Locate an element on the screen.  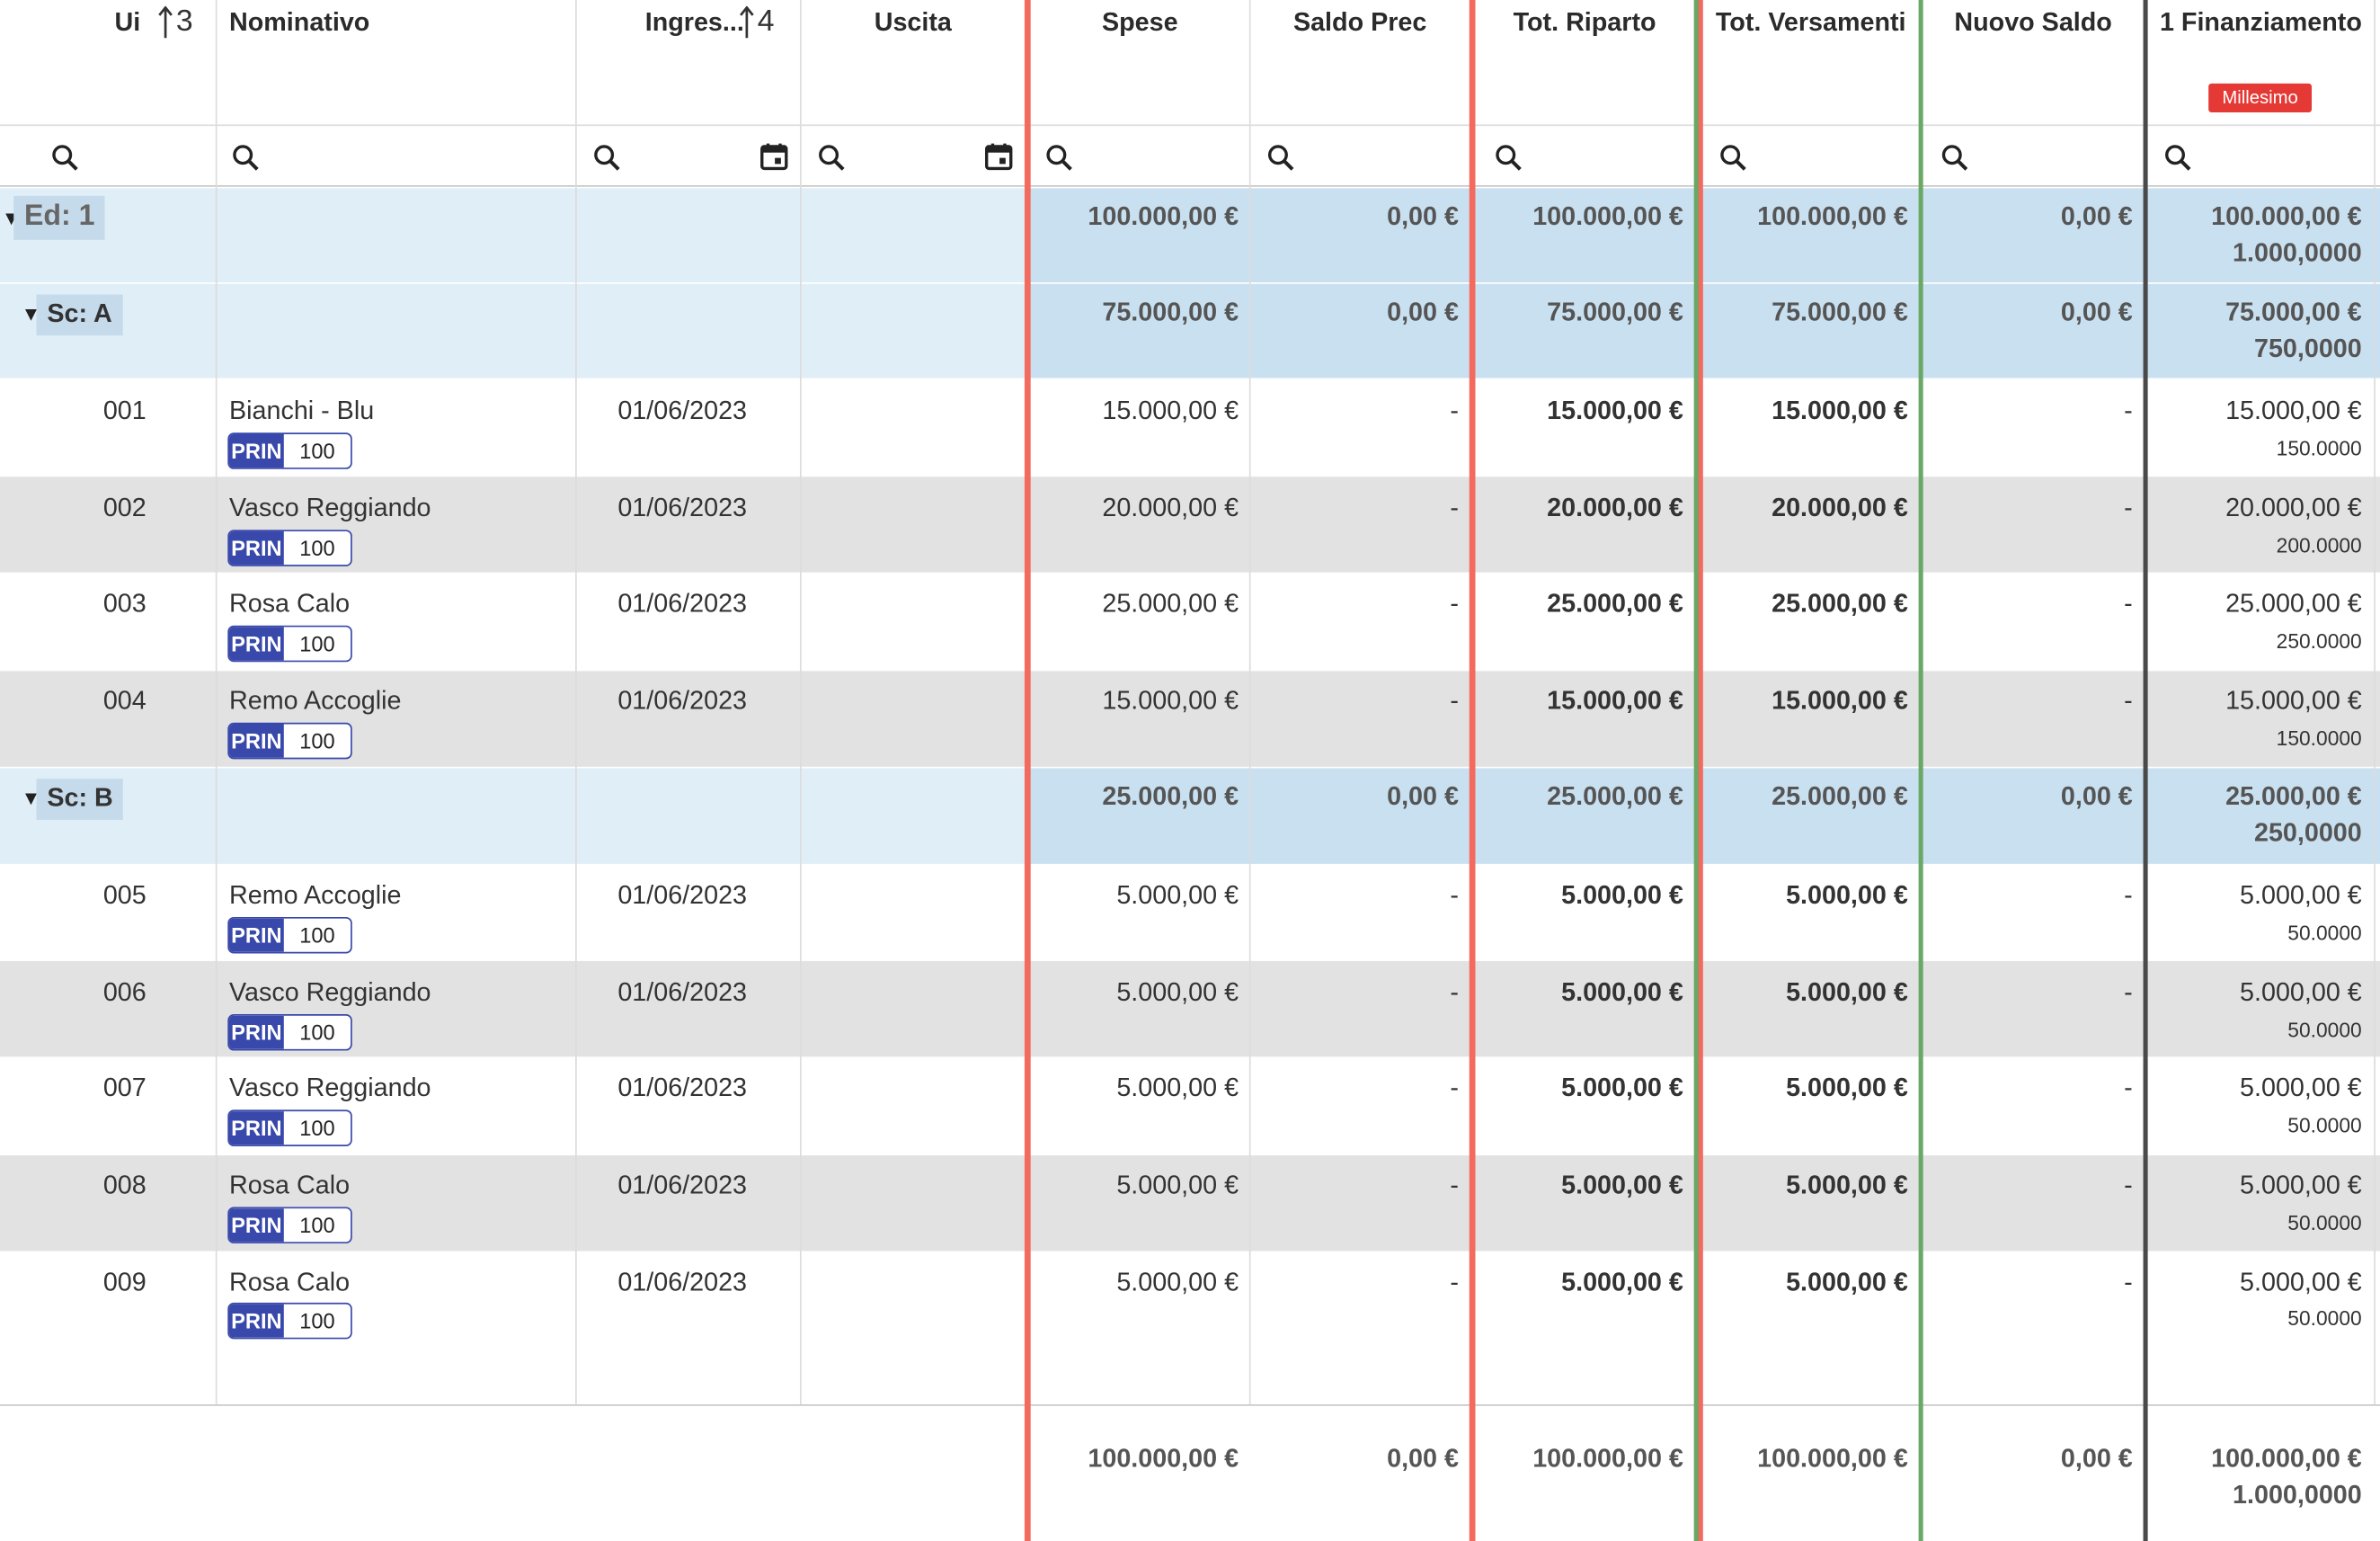
column-header-saldo-prec: Saldo Prec is located at coordinates (1359, 22).